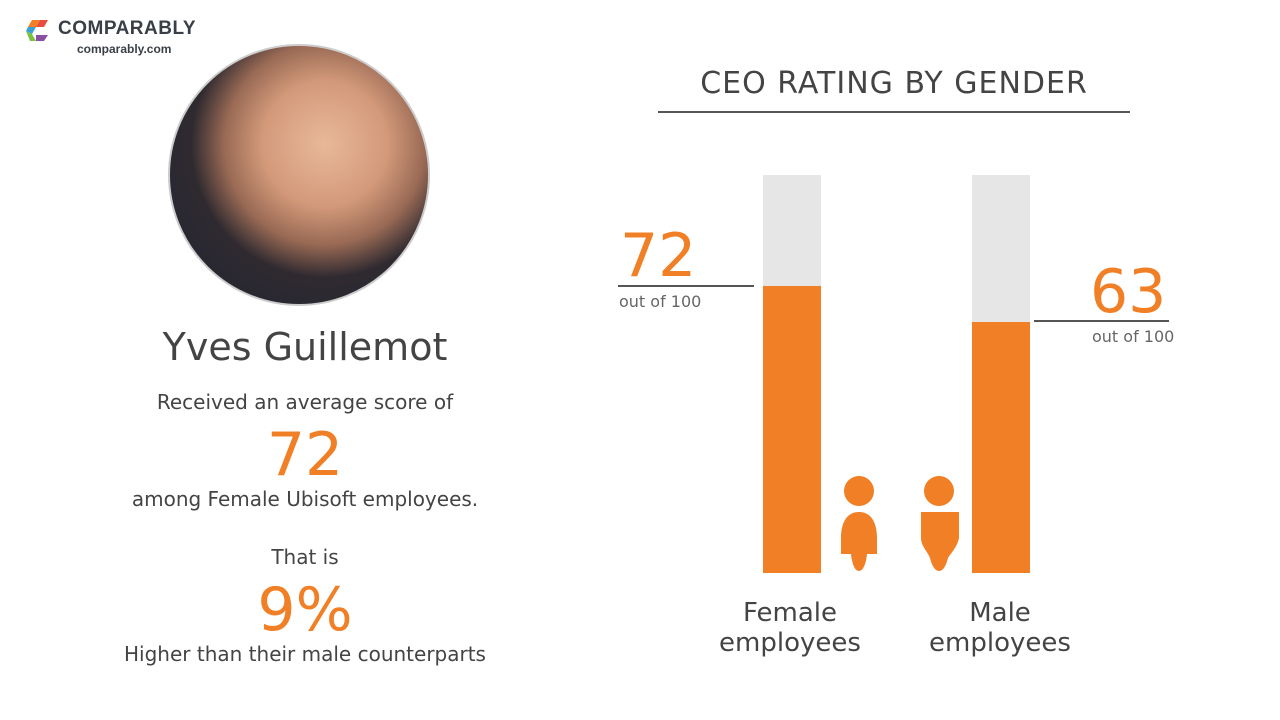 This screenshot has height=720, width=1280. What do you see at coordinates (305, 347) in the screenshot?
I see `ceo-name: Yves Guillemot` at bounding box center [305, 347].